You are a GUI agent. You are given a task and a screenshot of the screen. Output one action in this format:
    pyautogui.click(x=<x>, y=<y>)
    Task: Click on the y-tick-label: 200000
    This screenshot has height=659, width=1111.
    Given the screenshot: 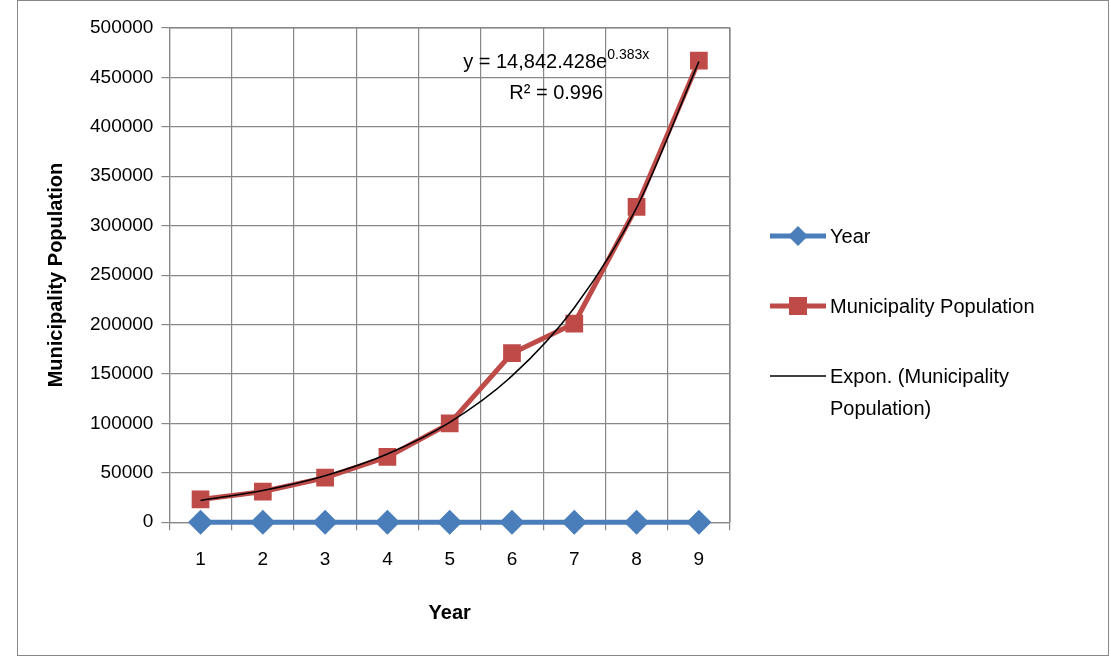 What is the action you would take?
    pyautogui.click(x=122, y=323)
    